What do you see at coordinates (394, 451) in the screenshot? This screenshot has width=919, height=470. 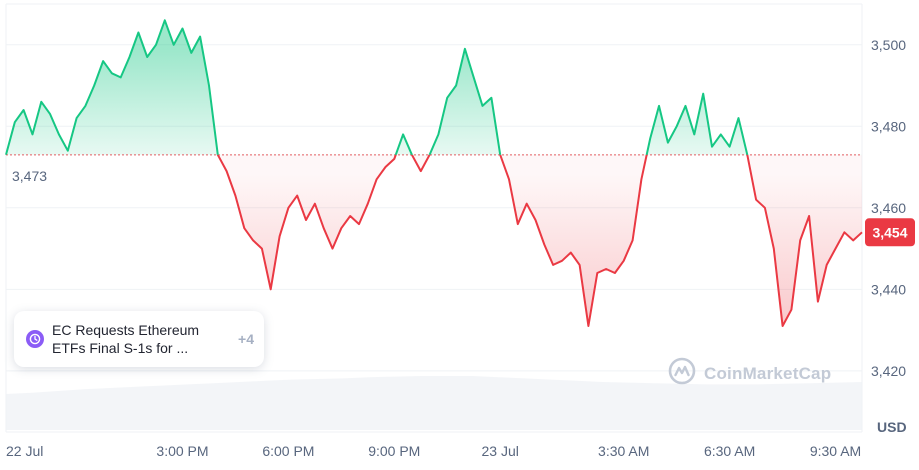 I see `x-tick-label: 9:00 PM` at bounding box center [394, 451].